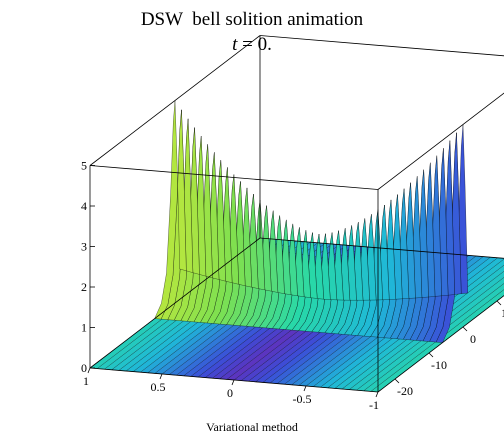 Image resolution: width=504 pixels, height=443 pixels. I want to click on x-tick-label: -10, so click(439, 365).